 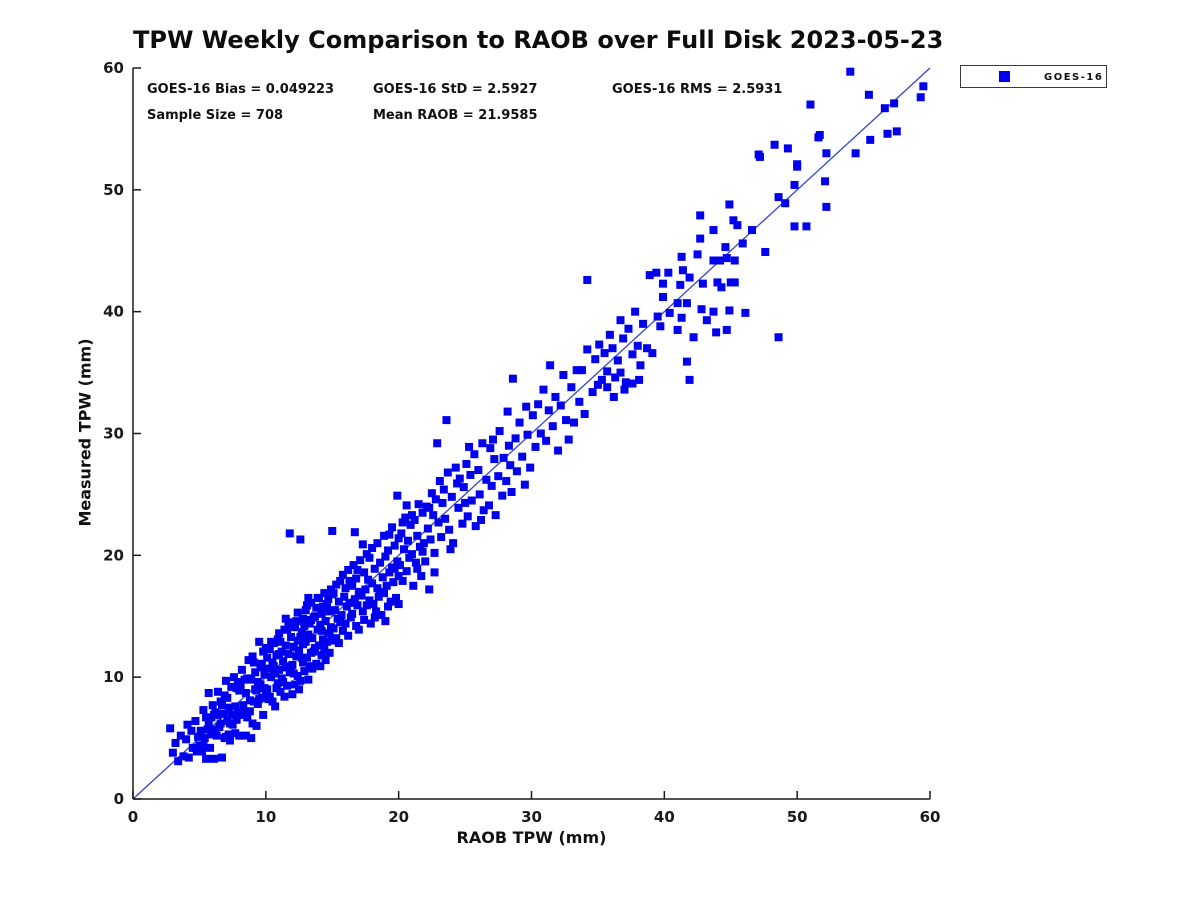 What do you see at coordinates (113, 312) in the screenshot?
I see `y-tick-label: 40` at bounding box center [113, 312].